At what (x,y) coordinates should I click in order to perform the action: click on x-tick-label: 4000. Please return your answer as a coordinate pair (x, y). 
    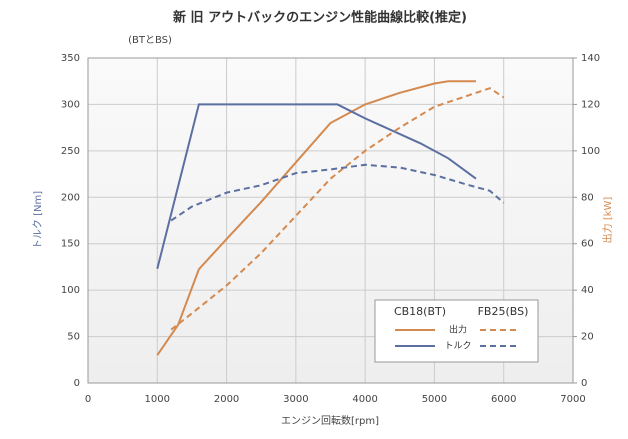
    Looking at the image, I should click on (364, 399).